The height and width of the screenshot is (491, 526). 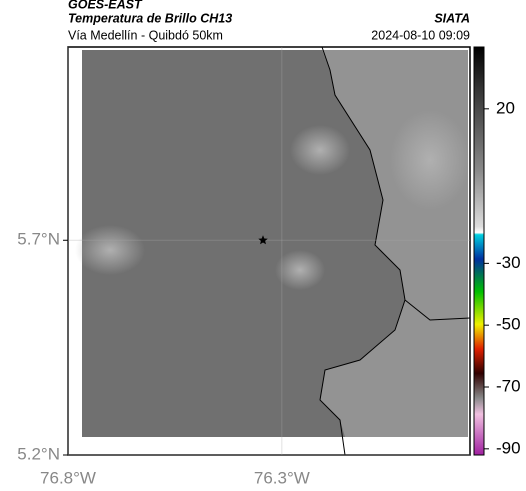 What do you see at coordinates (38, 453) in the screenshot?
I see `y-tick-label: 5.2°N` at bounding box center [38, 453].